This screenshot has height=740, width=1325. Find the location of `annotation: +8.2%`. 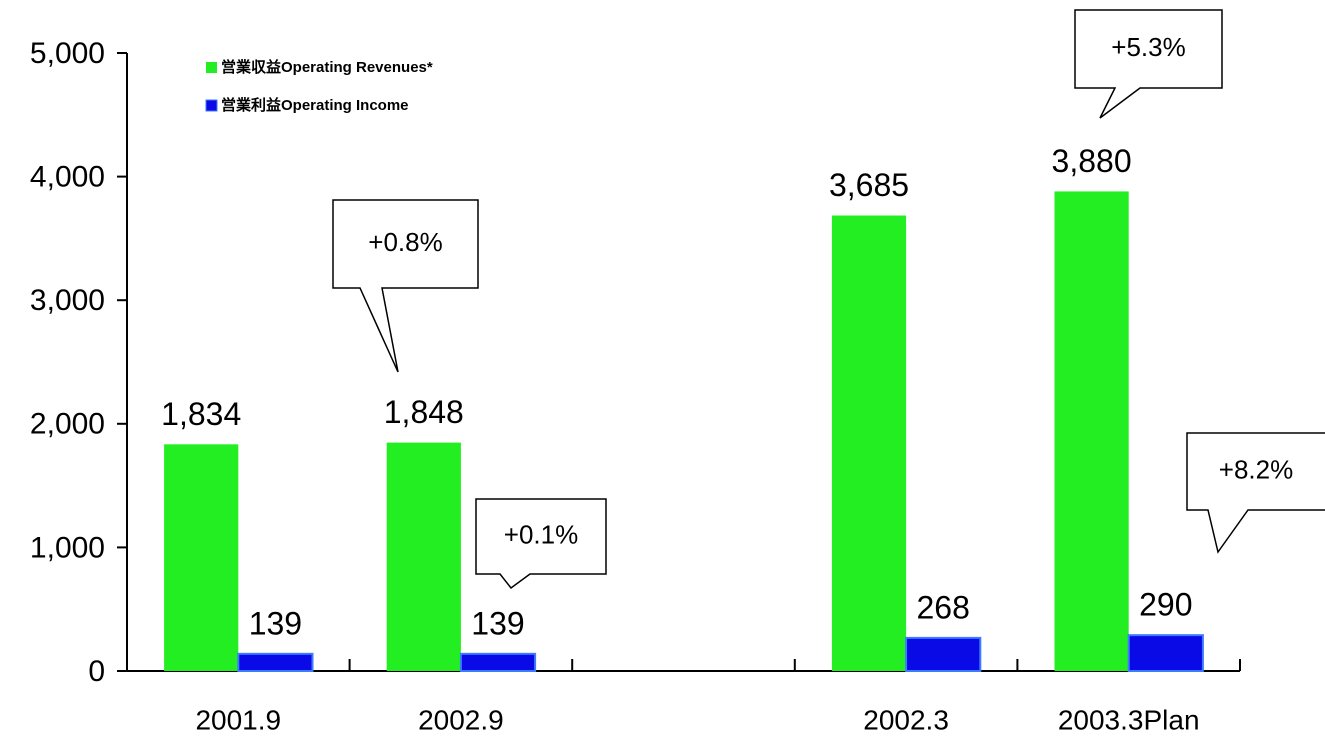

annotation: +8.2% is located at coordinates (1256, 469).